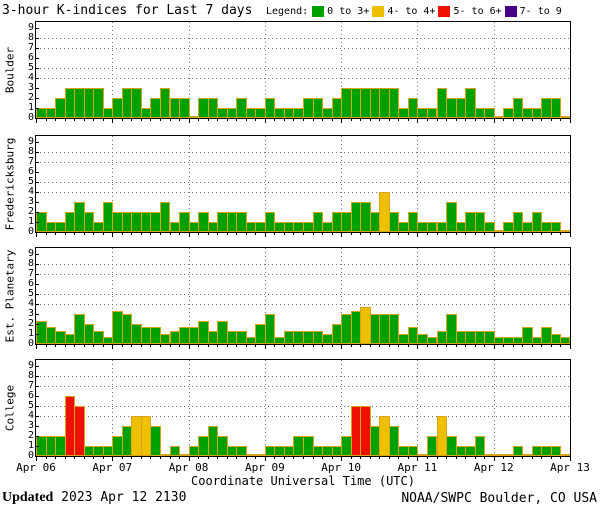 The image size is (600, 510). Describe the element at coordinates (10, 184) in the screenshot. I see `station-label: Fredericksburg` at that location.